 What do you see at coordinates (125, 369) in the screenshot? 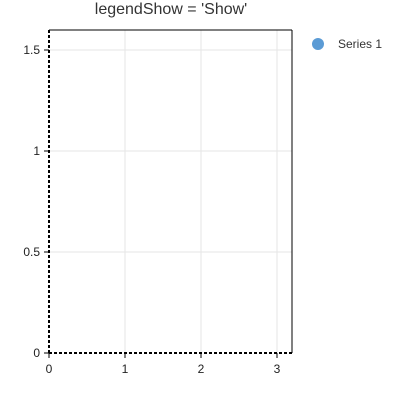
I see `x-tick-label: 1` at bounding box center [125, 369].